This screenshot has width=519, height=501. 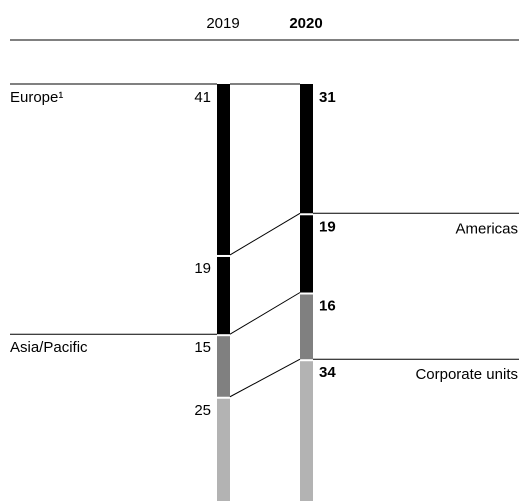 What do you see at coordinates (222, 23) in the screenshot?
I see `year-label-2019: 2019` at bounding box center [222, 23].